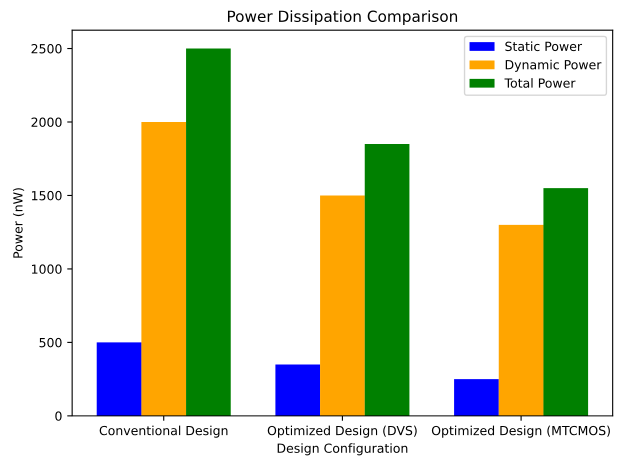  Describe the element at coordinates (18, 223) in the screenshot. I see `y-axis-title: Power (nW)` at that location.